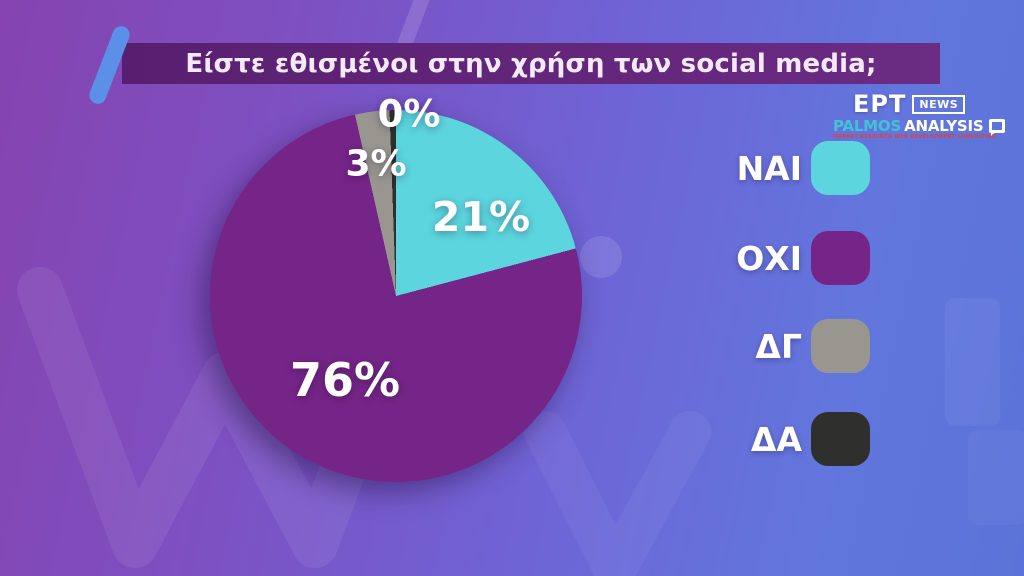 Image resolution: width=1024 pixels, height=576 pixels. What do you see at coordinates (840, 346) in the screenshot?
I see `legend-swatch-dg` at bounding box center [840, 346].